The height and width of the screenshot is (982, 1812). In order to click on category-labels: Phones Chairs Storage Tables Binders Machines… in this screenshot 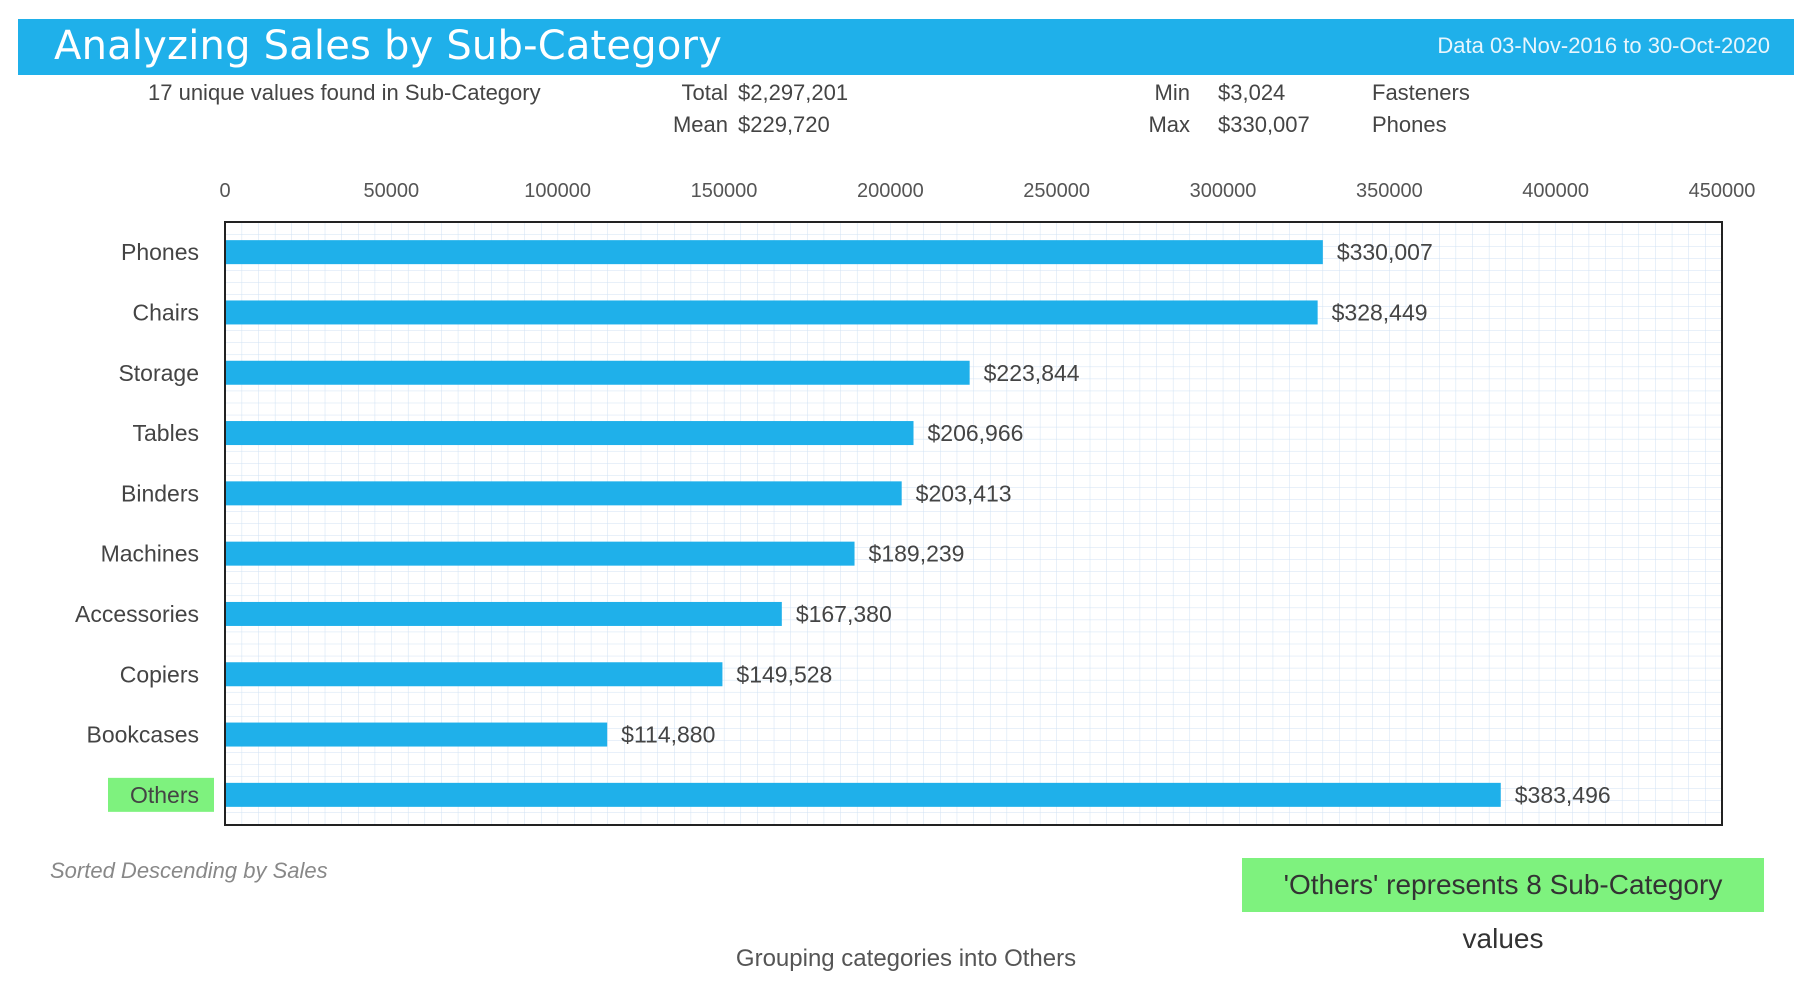, I will do `click(144, 525)`.